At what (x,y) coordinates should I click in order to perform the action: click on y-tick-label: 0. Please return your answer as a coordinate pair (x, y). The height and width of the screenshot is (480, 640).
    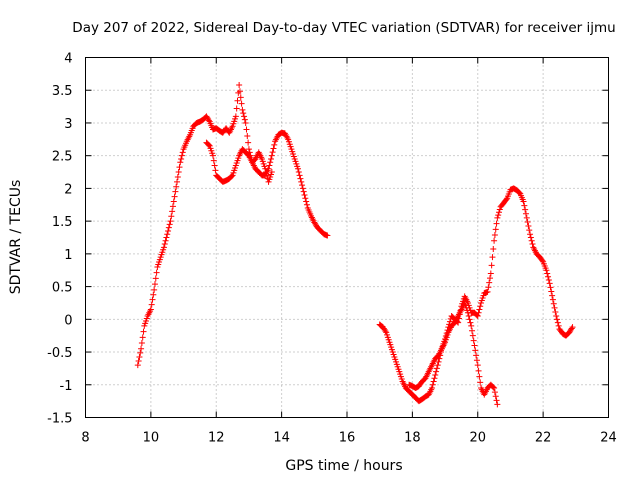
    Looking at the image, I should click on (68, 320).